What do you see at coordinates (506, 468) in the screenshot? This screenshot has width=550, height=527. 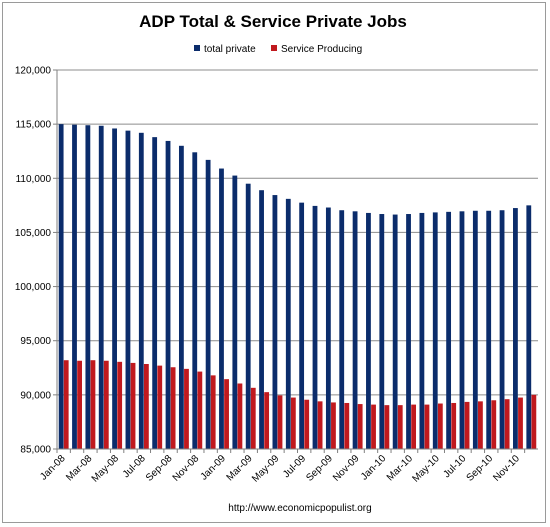 I see `x-tick-label: Nov-10` at bounding box center [506, 468].